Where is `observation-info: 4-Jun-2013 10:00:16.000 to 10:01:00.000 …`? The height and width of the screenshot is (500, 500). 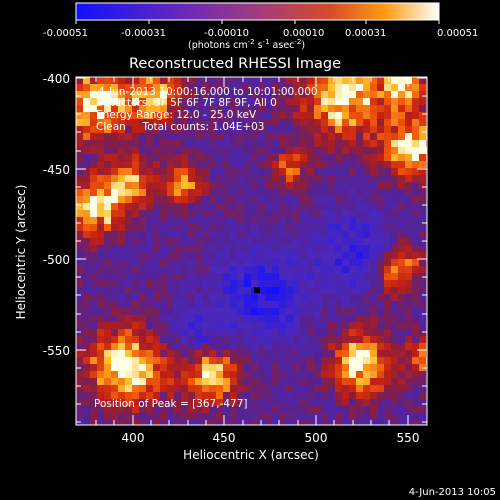
observation-info: 4-Jun-2013 10:00:16.000 to 10:01:00.000 … is located at coordinates (207, 109).